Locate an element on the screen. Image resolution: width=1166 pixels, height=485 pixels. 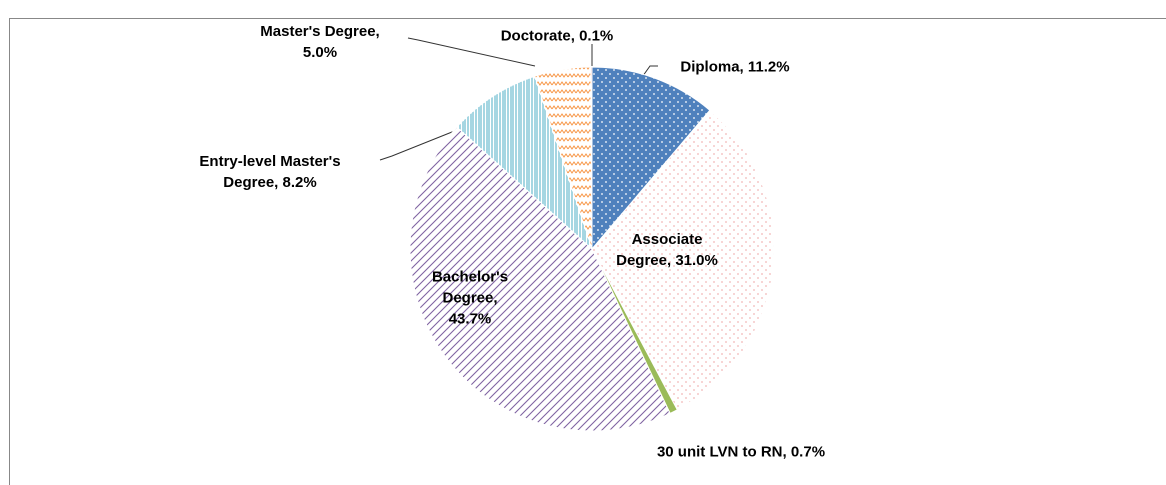
data-label: Doctorate, 0.1% is located at coordinates (557, 36).